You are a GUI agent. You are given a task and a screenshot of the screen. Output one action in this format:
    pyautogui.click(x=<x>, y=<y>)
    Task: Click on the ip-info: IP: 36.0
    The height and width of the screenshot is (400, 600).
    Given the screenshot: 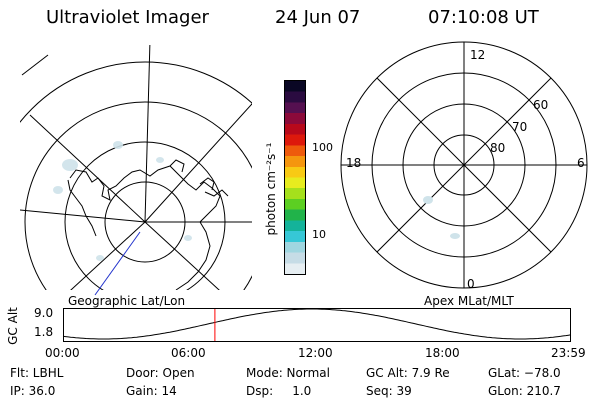 What is the action you would take?
    pyautogui.click(x=33, y=391)
    